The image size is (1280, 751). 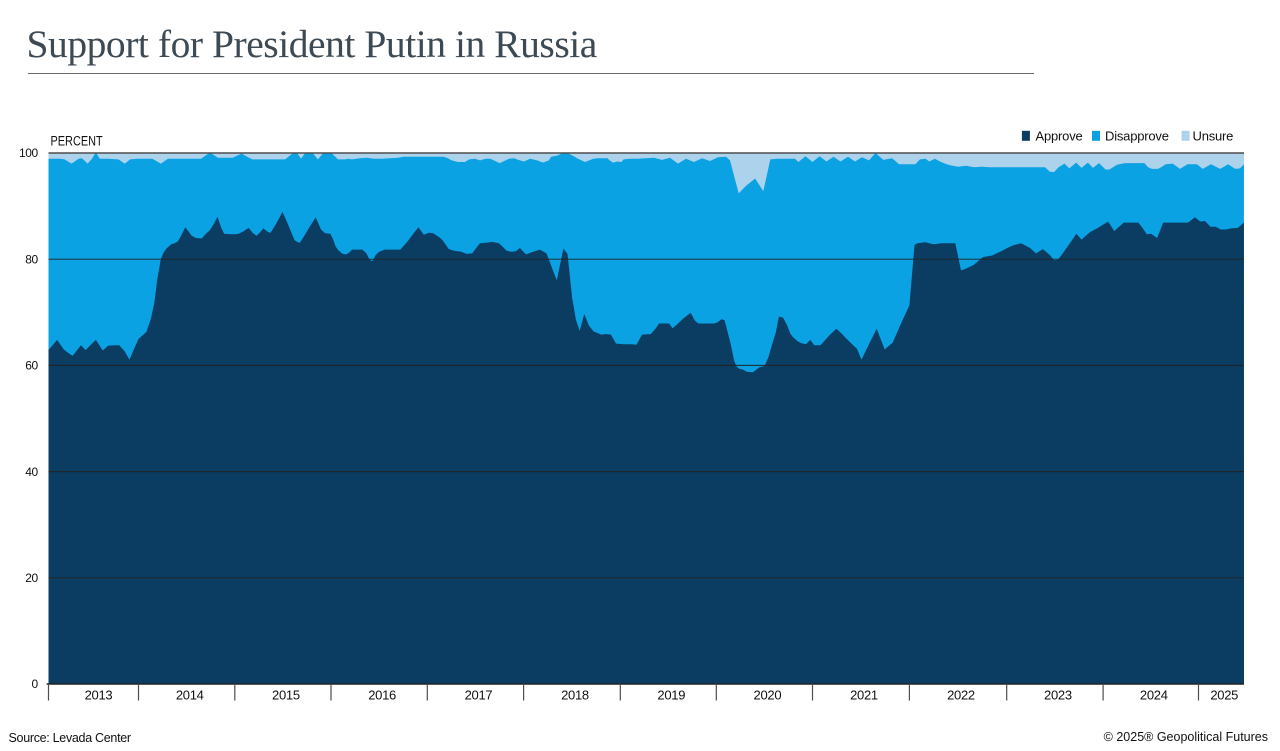 What do you see at coordinates (190, 695) in the screenshot?
I see `svg-text: 2014` at bounding box center [190, 695].